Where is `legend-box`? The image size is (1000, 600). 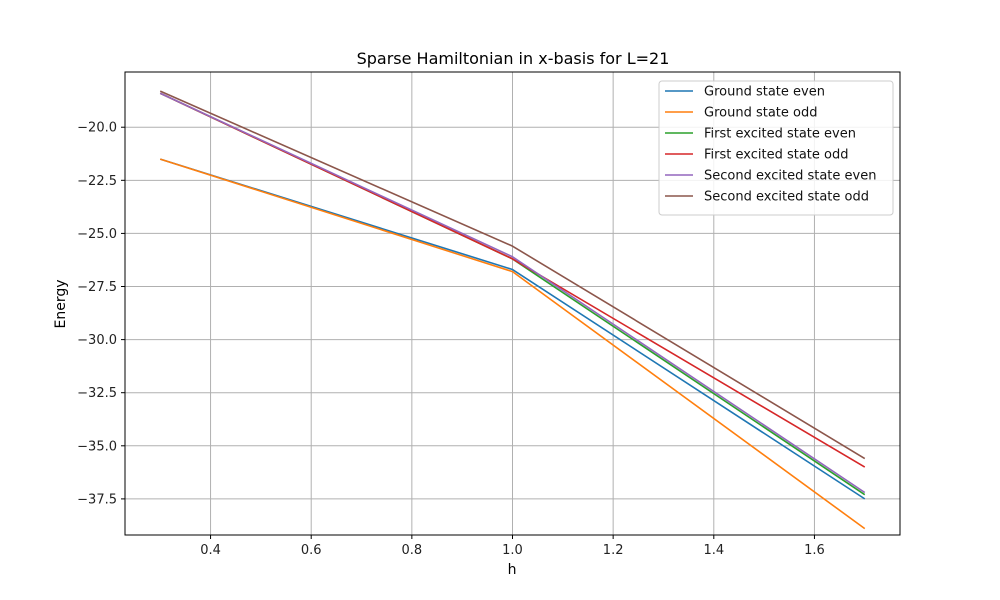 legend-box is located at coordinates (776, 148).